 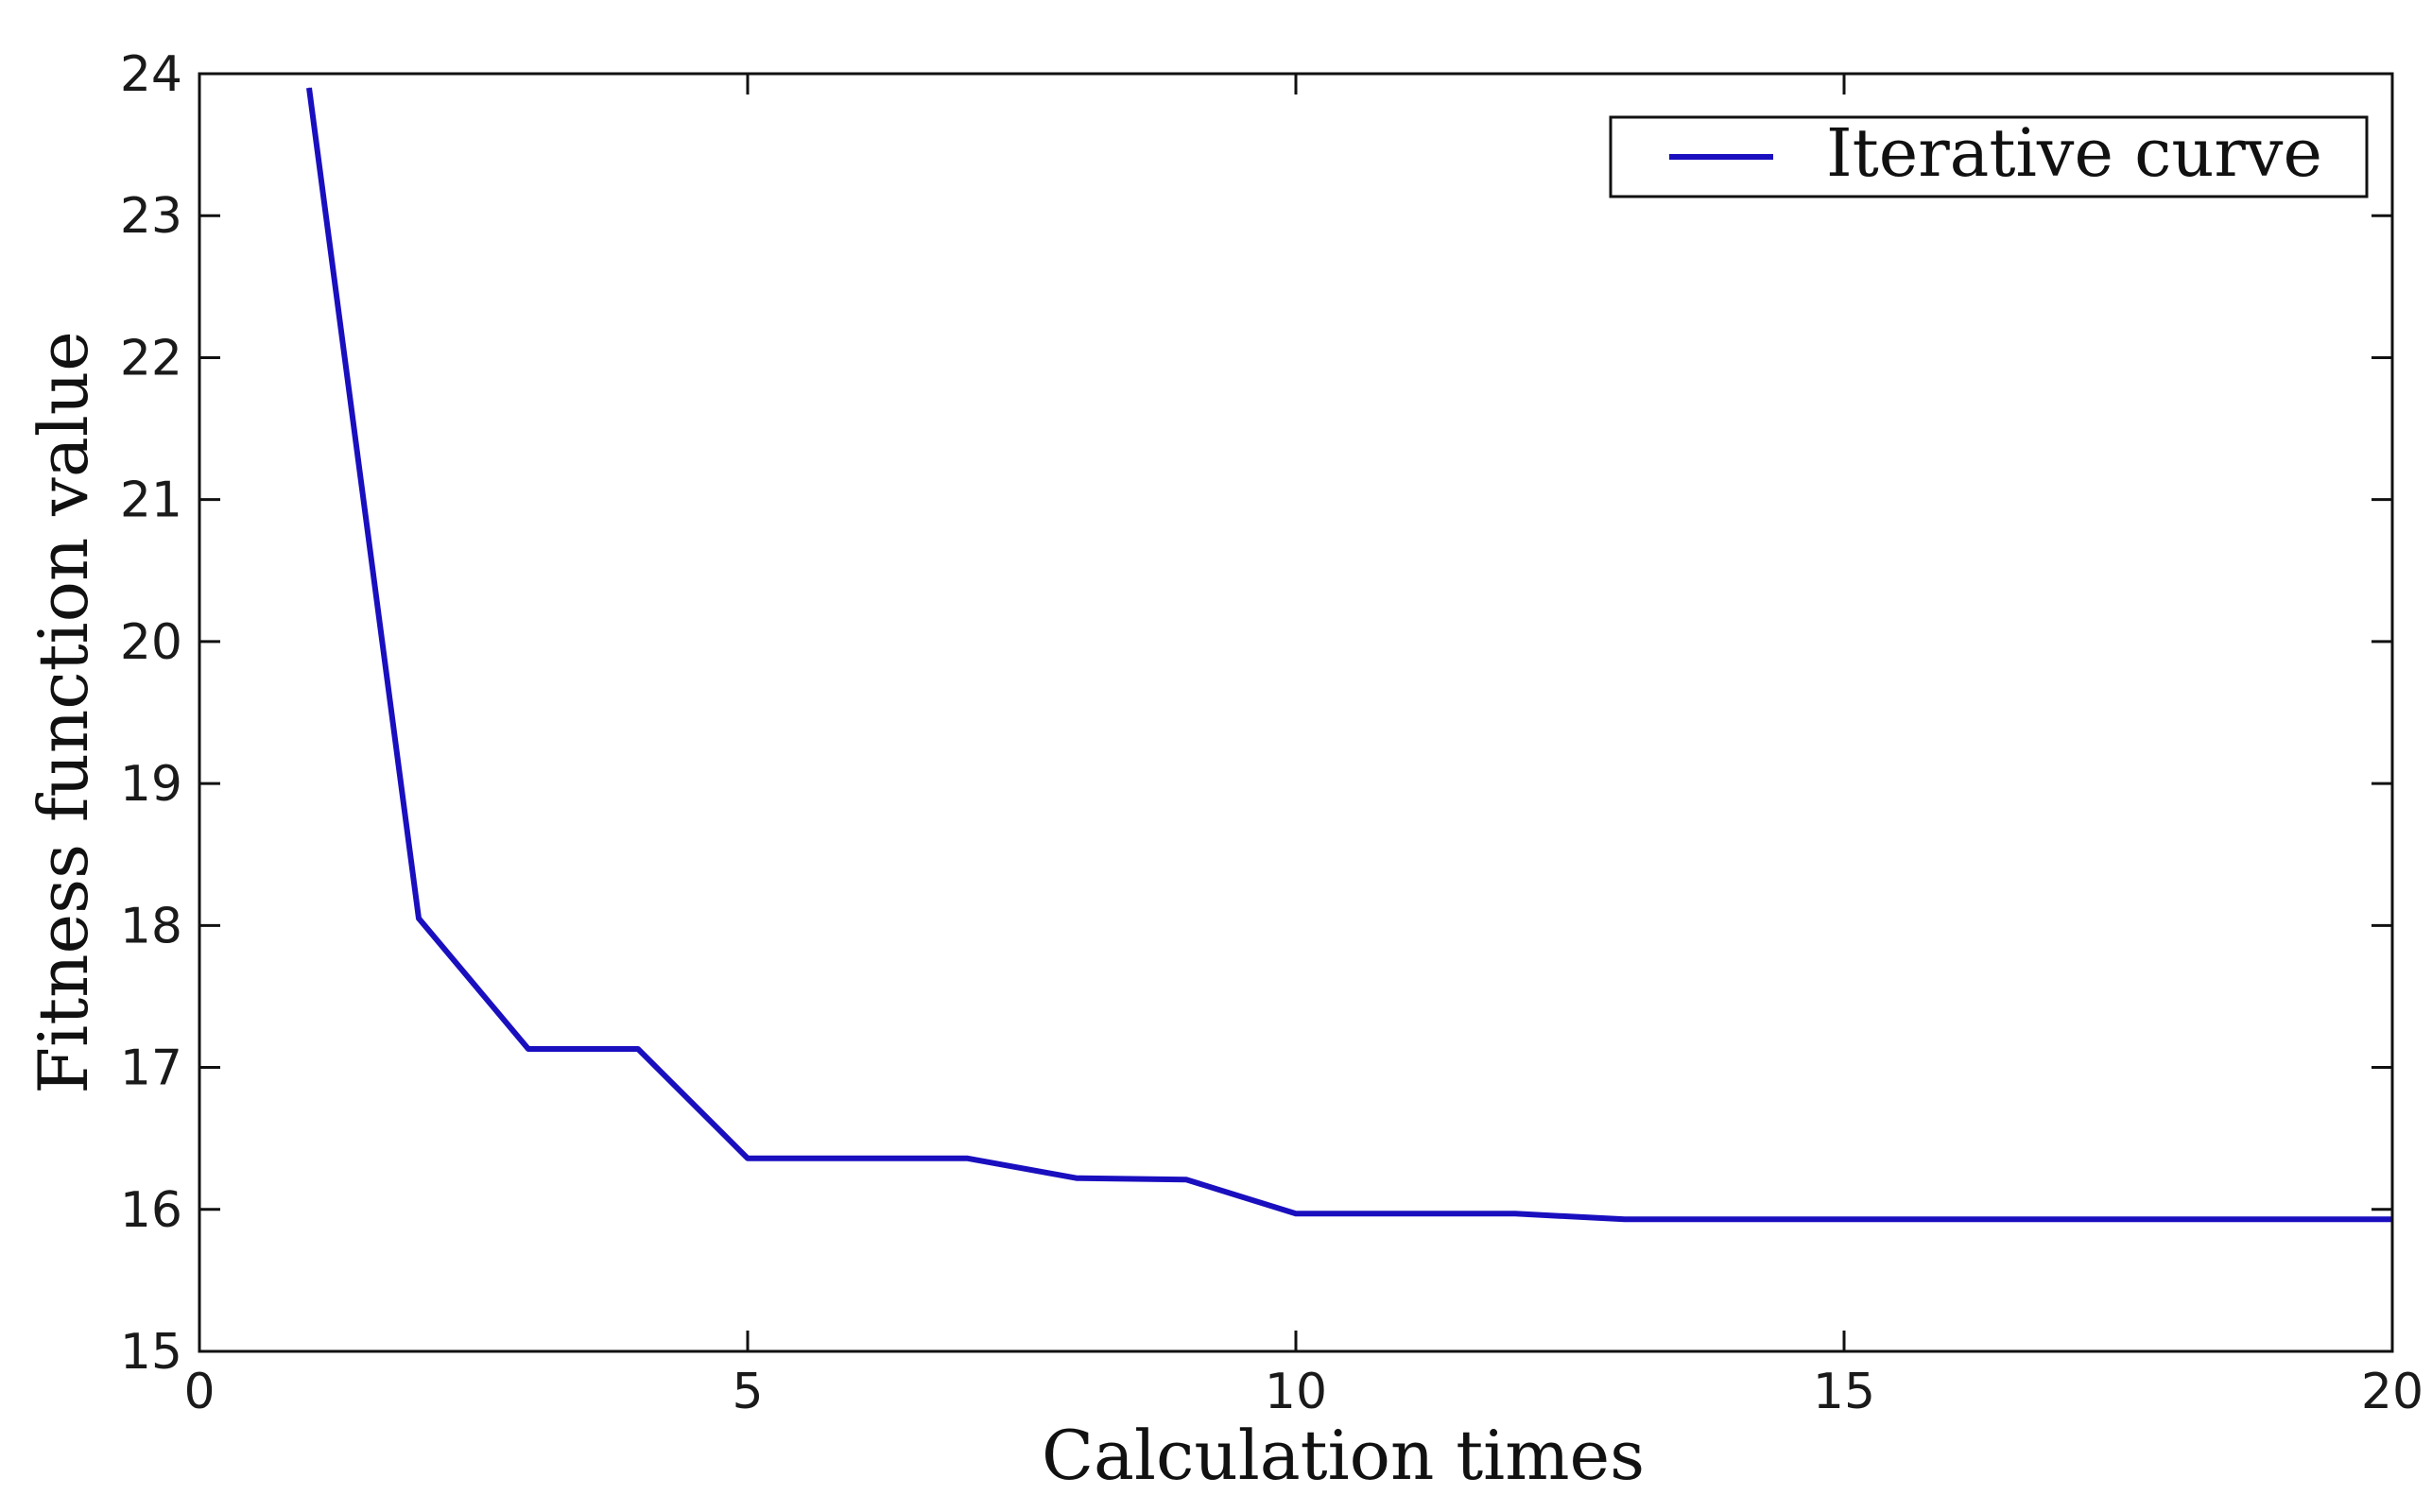 I want to click on y-tick-label: 23, so click(x=151, y=216).